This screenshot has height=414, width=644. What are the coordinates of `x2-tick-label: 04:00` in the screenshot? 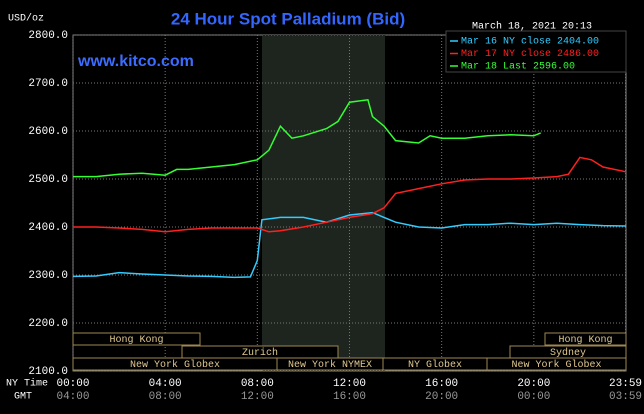 It's located at (72, 397).